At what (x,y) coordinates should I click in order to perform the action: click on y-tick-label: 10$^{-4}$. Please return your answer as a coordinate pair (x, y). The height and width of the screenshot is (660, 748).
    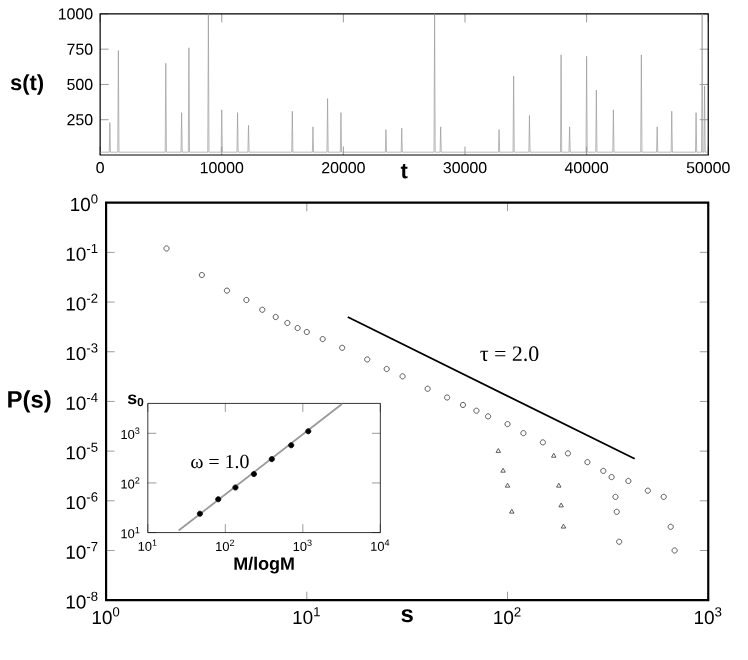
    Looking at the image, I should click on (82, 401).